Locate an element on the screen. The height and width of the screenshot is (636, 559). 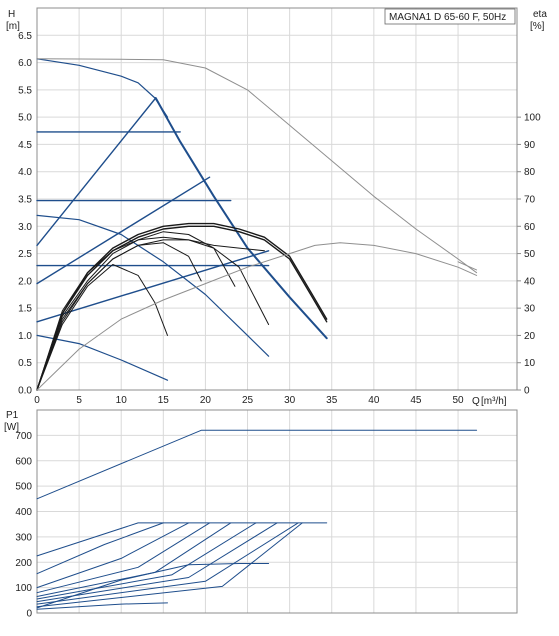
y-axis-label-head: H is located at coordinates (11, 14).